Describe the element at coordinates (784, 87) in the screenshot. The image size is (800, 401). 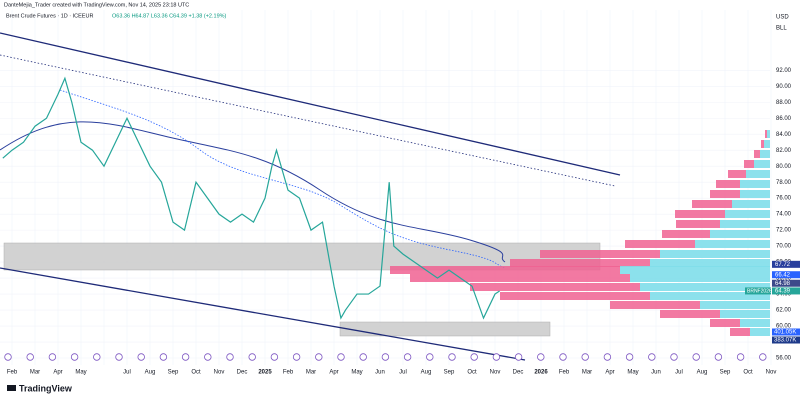
I see `y-tick-label: 90.00` at that location.